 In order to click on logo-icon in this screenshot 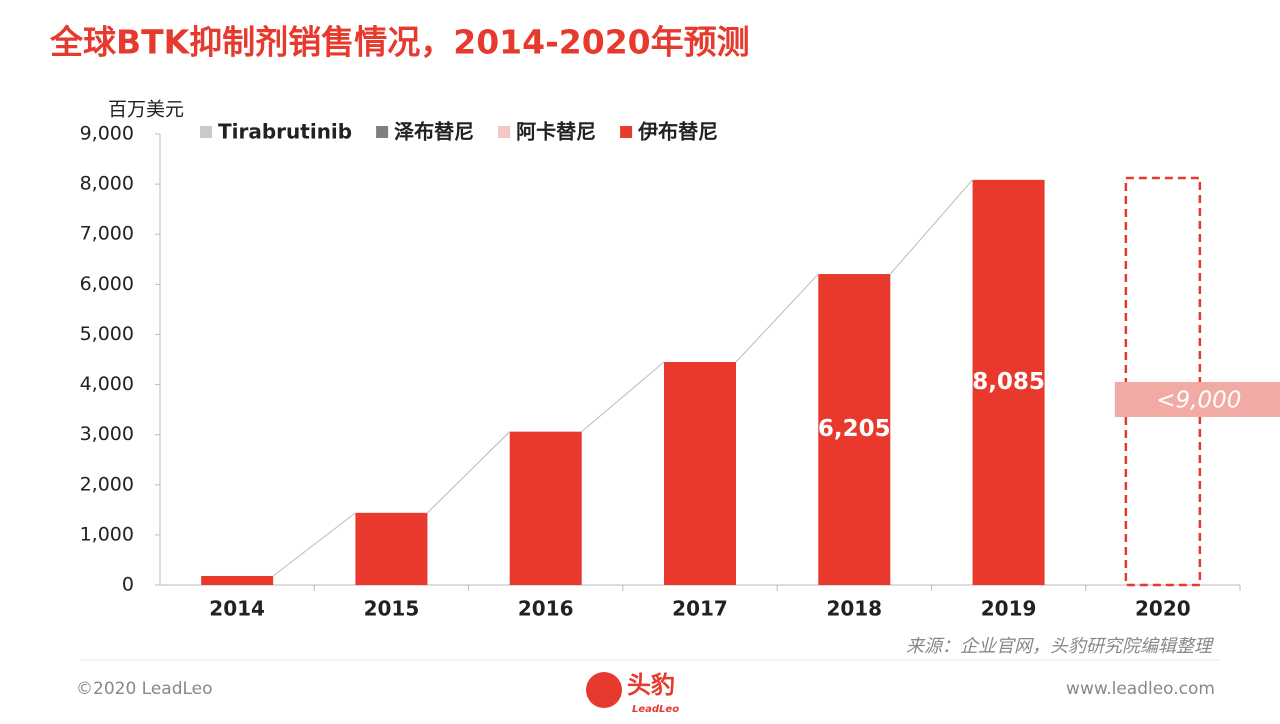, I will do `click(604, 690)`.